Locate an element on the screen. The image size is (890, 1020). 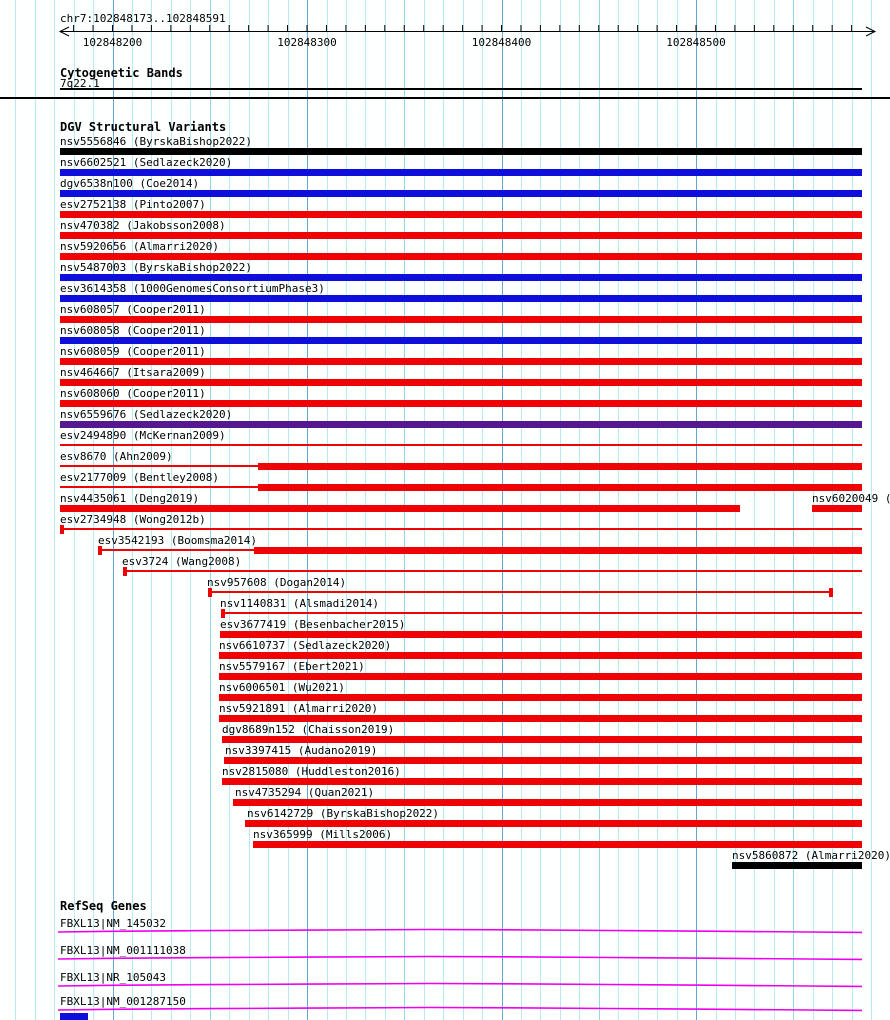
variant-label: nsv365999 (Mills2006) is located at coordinates (323, 834).